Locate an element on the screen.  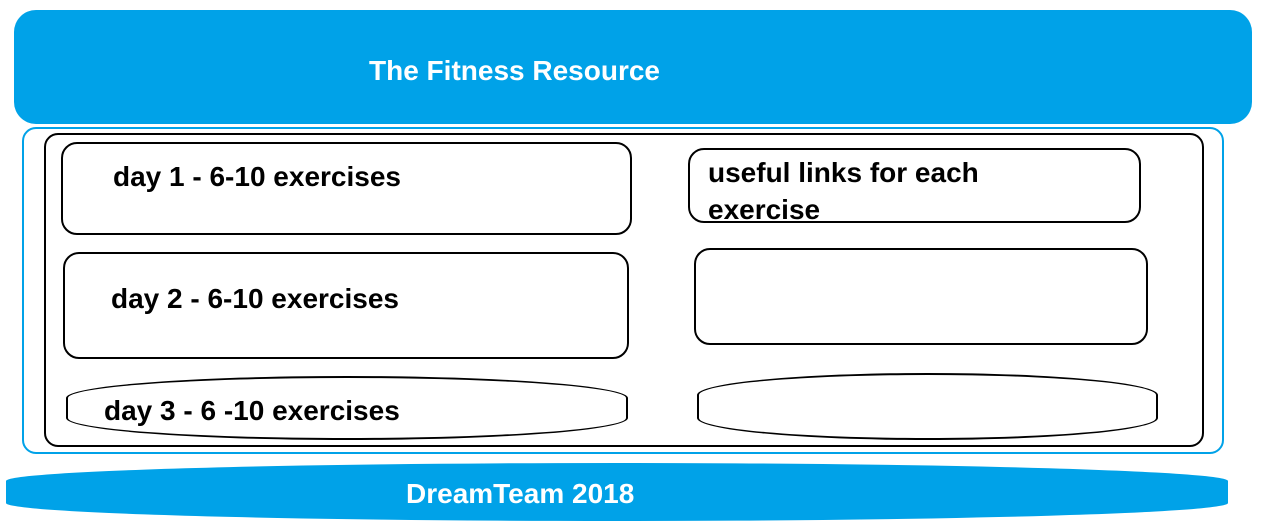
day-2-box: day 2 - 6-10 exercises is located at coordinates (346, 305).